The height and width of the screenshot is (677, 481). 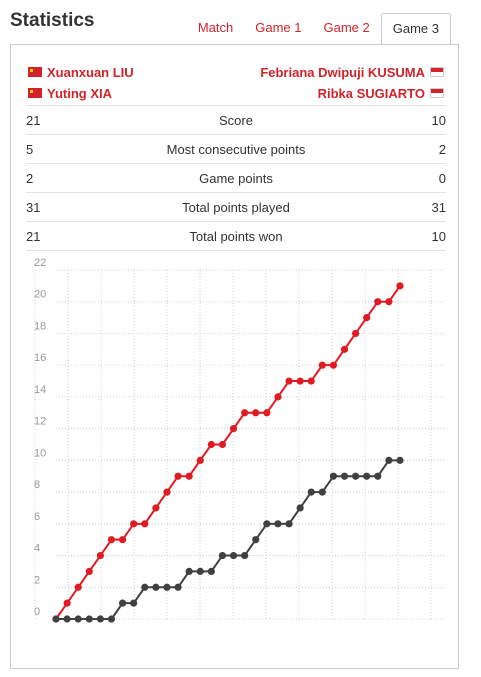 I want to click on y-tick-label: 12, so click(x=40, y=422).